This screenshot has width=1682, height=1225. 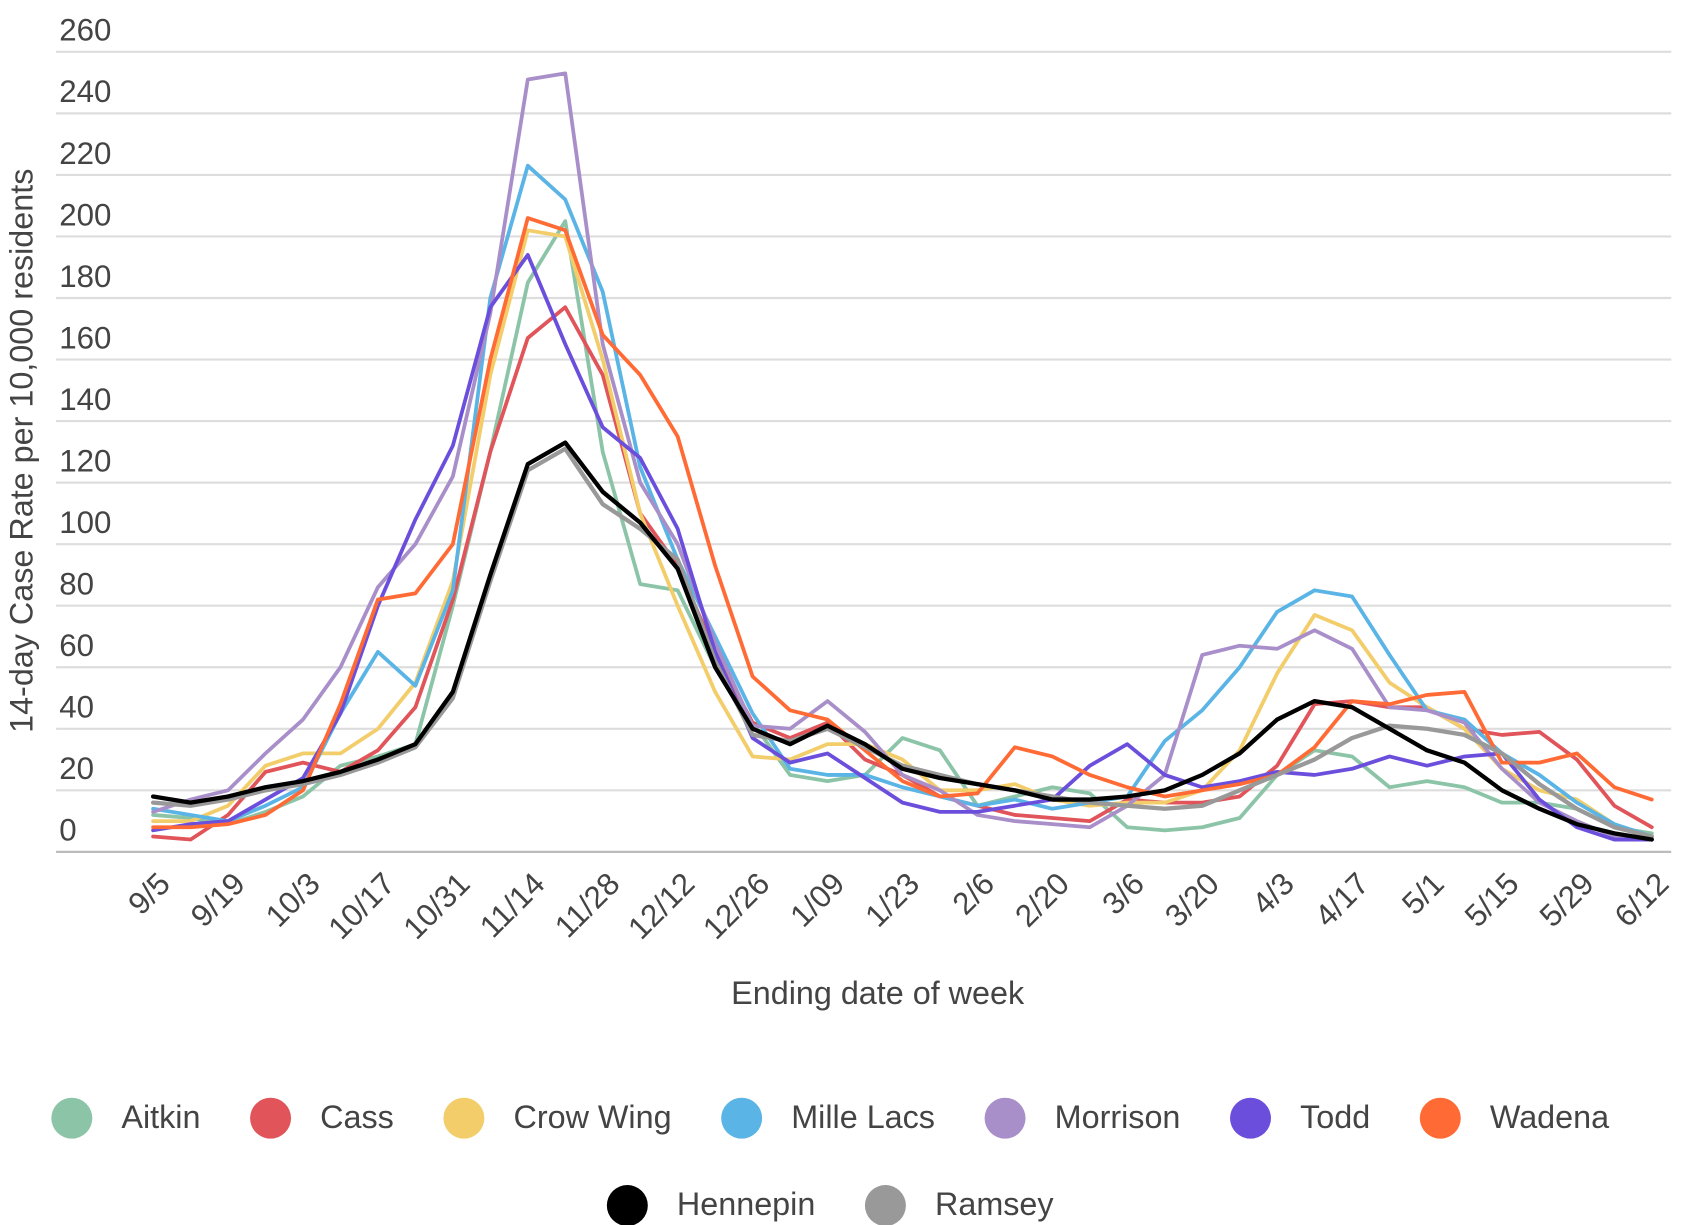 I want to click on x-tick-label: 9/5, so click(x=148, y=893).